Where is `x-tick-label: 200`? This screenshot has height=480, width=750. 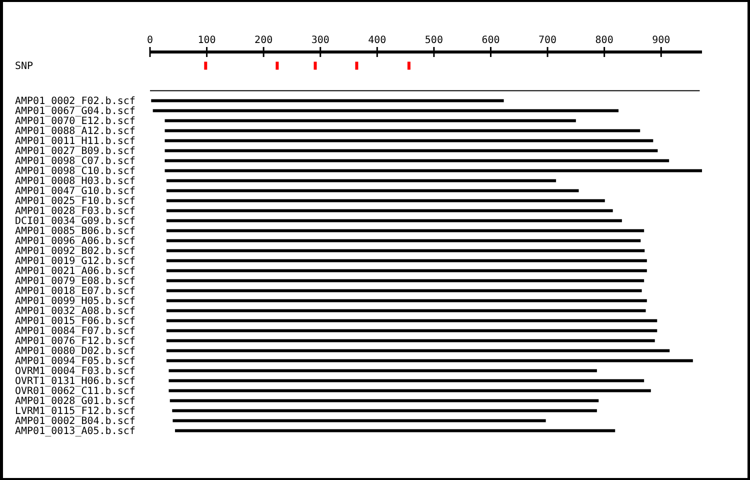 x-tick-label: 200 is located at coordinates (263, 40).